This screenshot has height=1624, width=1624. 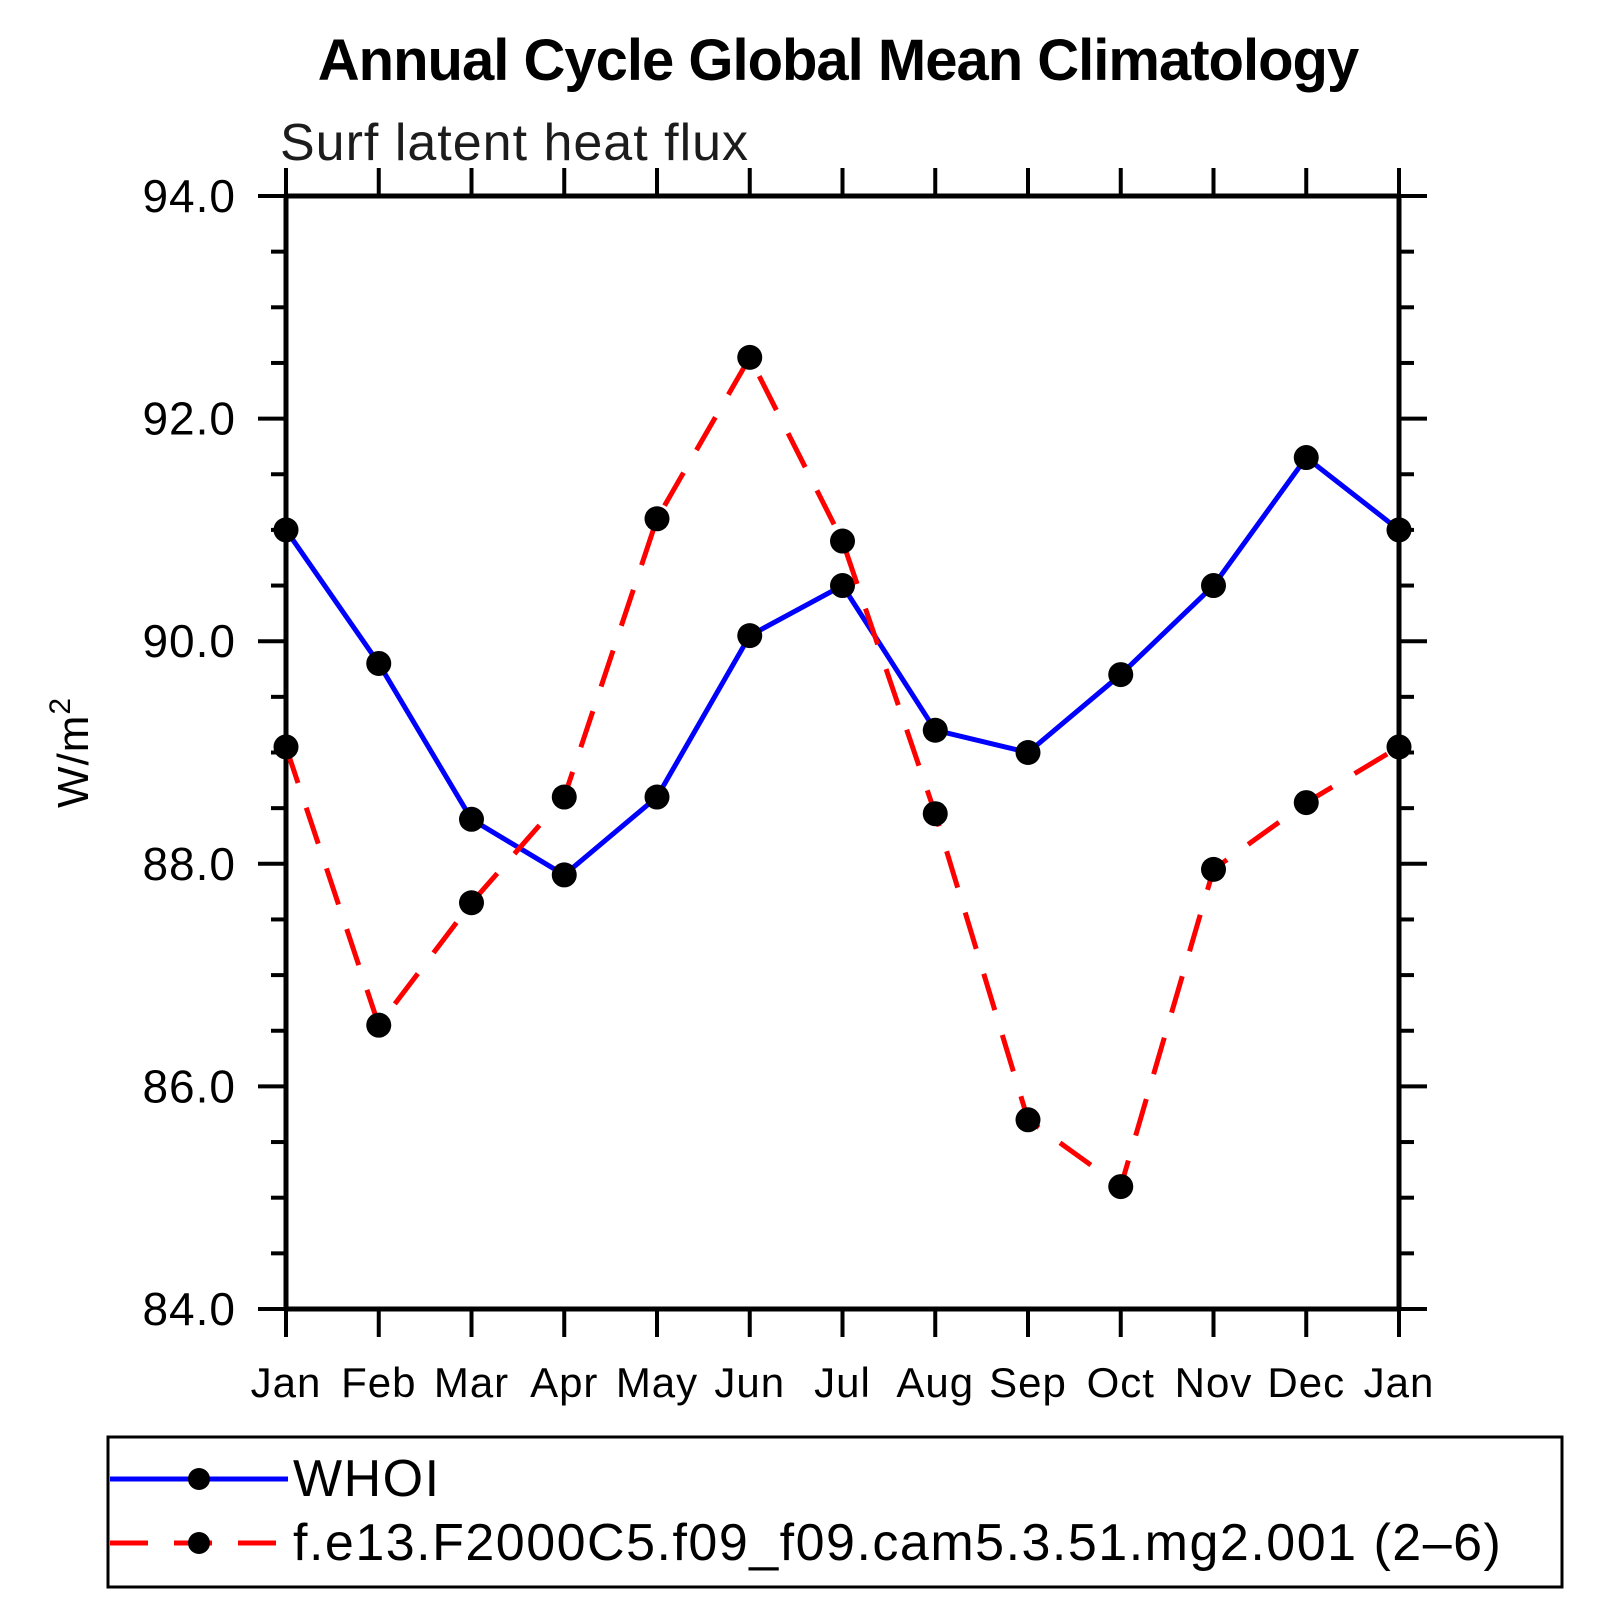 What do you see at coordinates (189, 1309) in the screenshot?
I see `y-tick-label: 84.0` at bounding box center [189, 1309].